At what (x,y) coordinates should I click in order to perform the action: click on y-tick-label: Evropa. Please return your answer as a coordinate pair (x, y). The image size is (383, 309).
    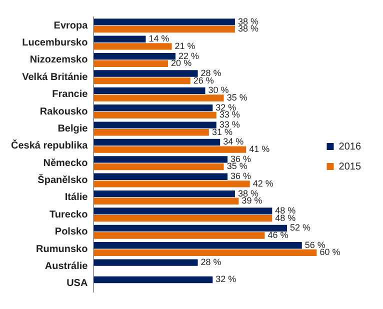
    Looking at the image, I should click on (71, 26).